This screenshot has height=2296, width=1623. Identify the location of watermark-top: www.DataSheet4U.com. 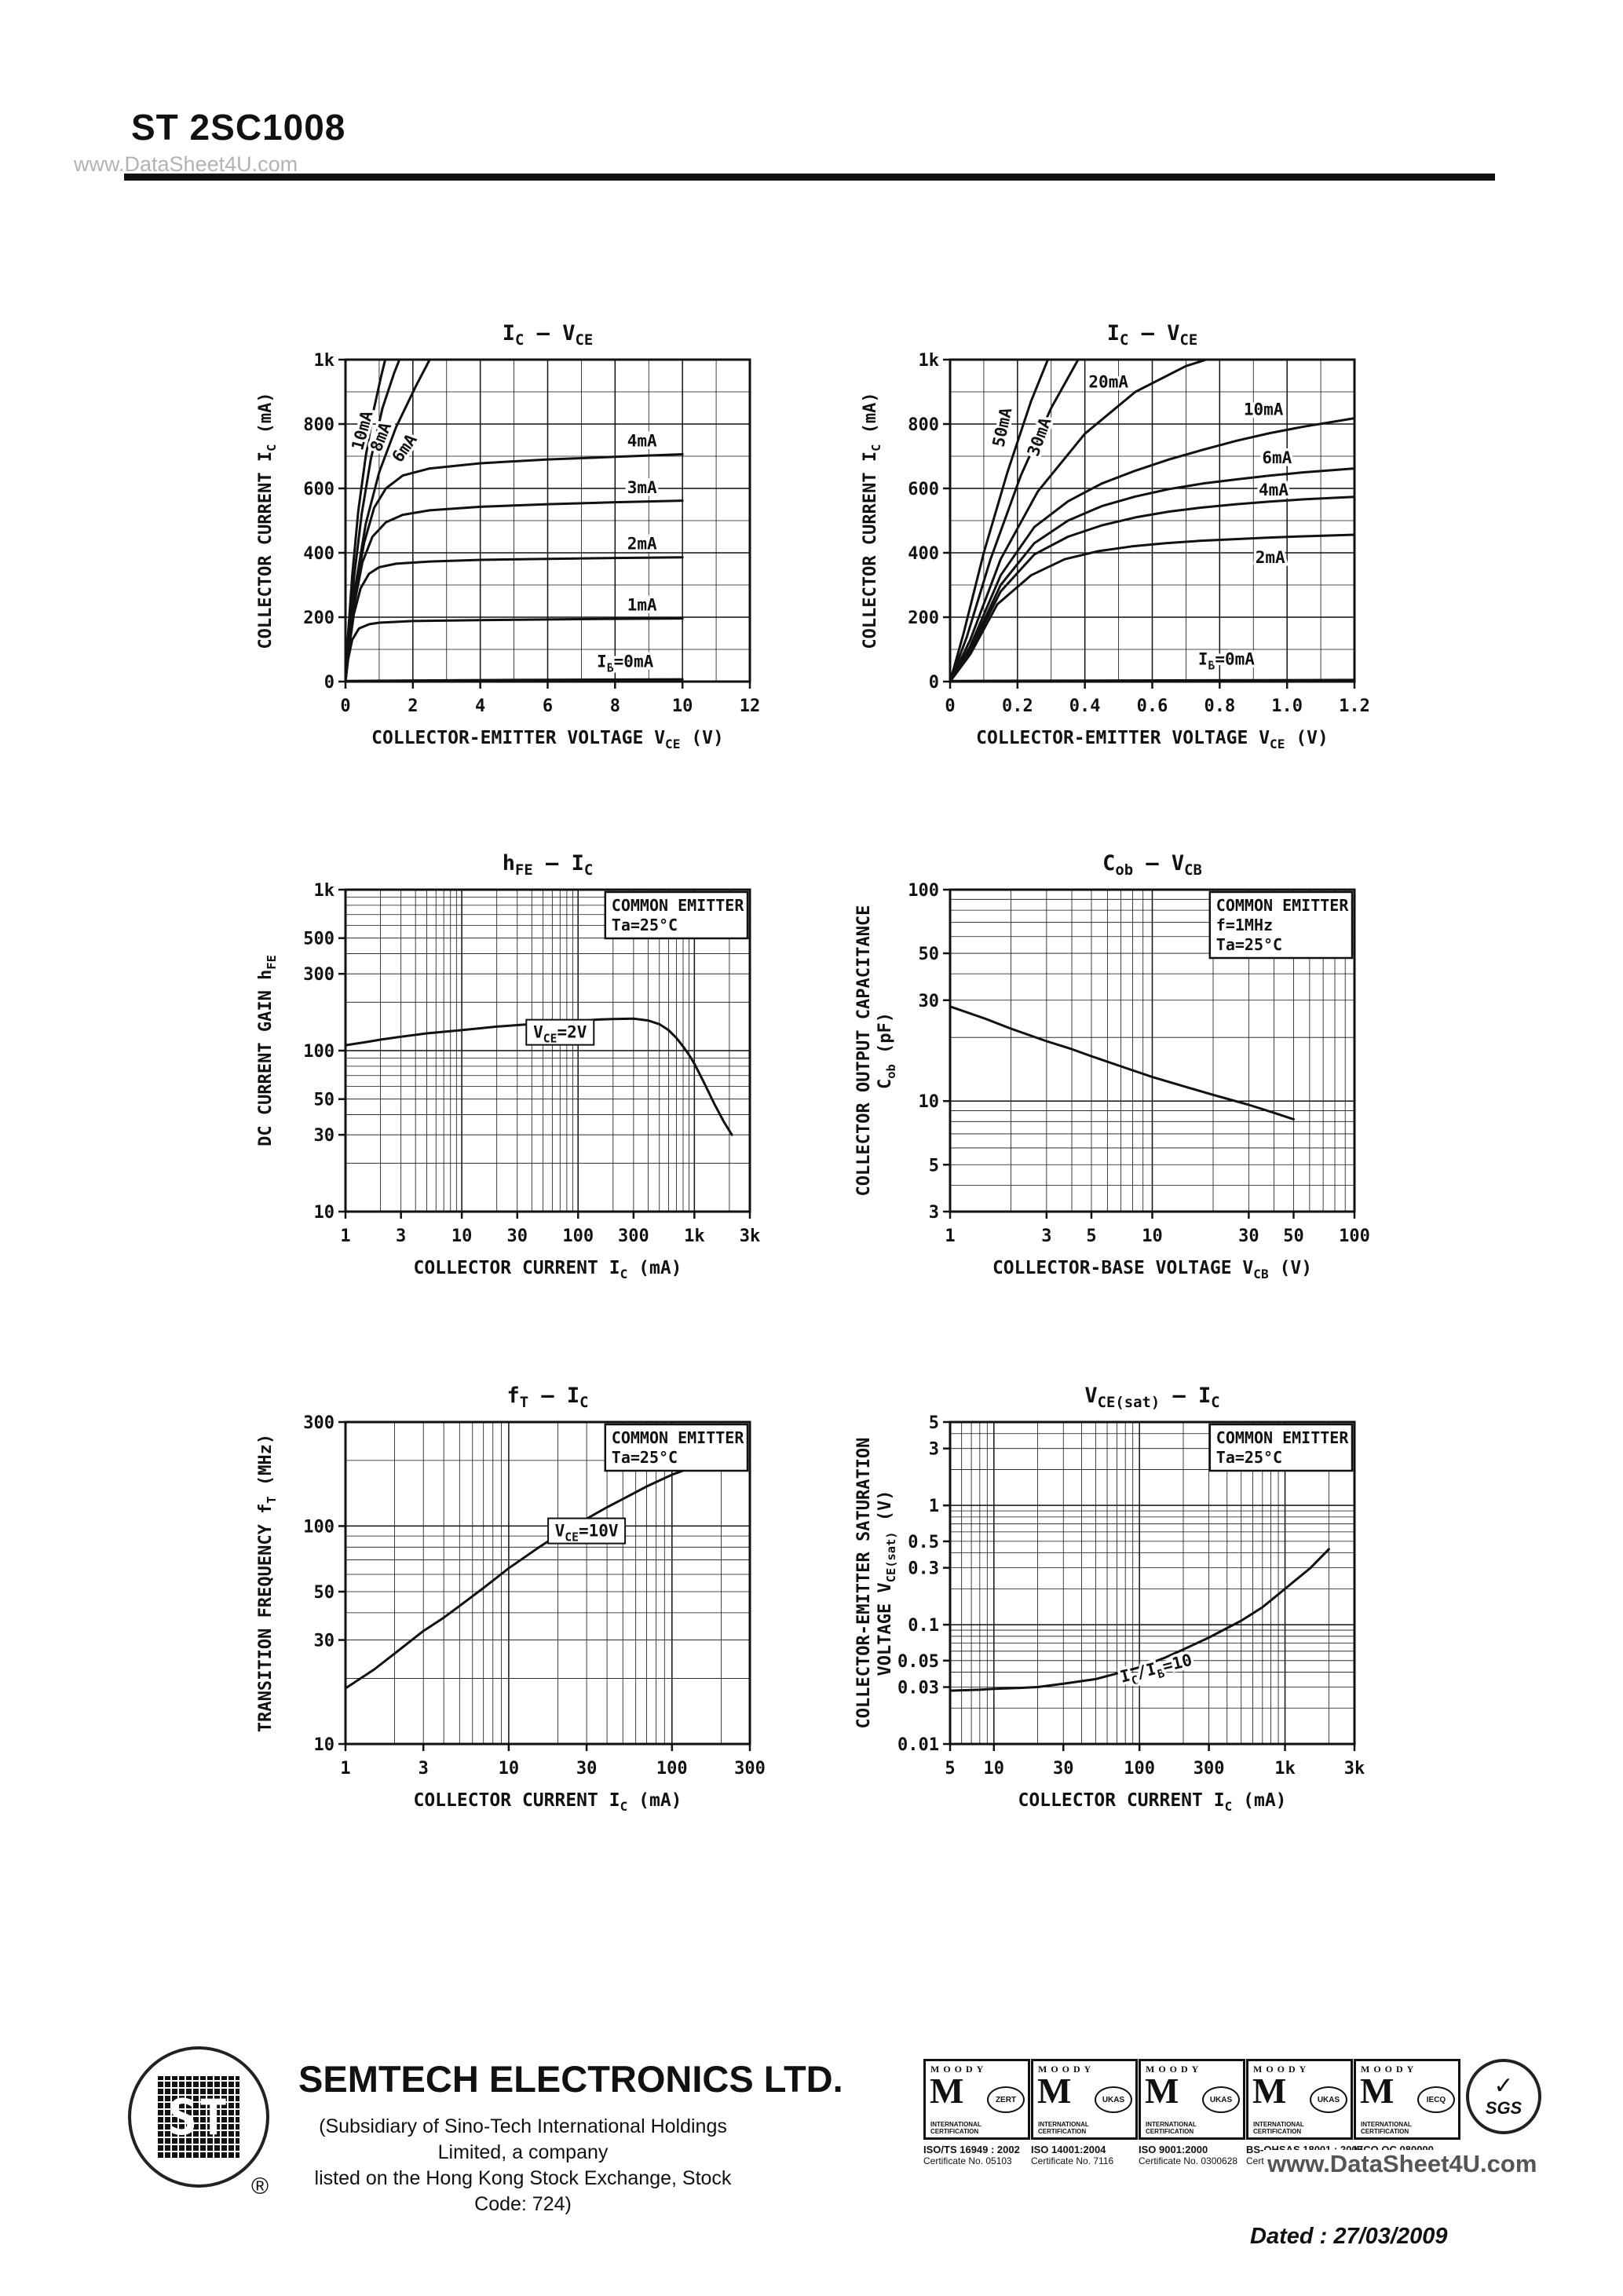
(186, 164).